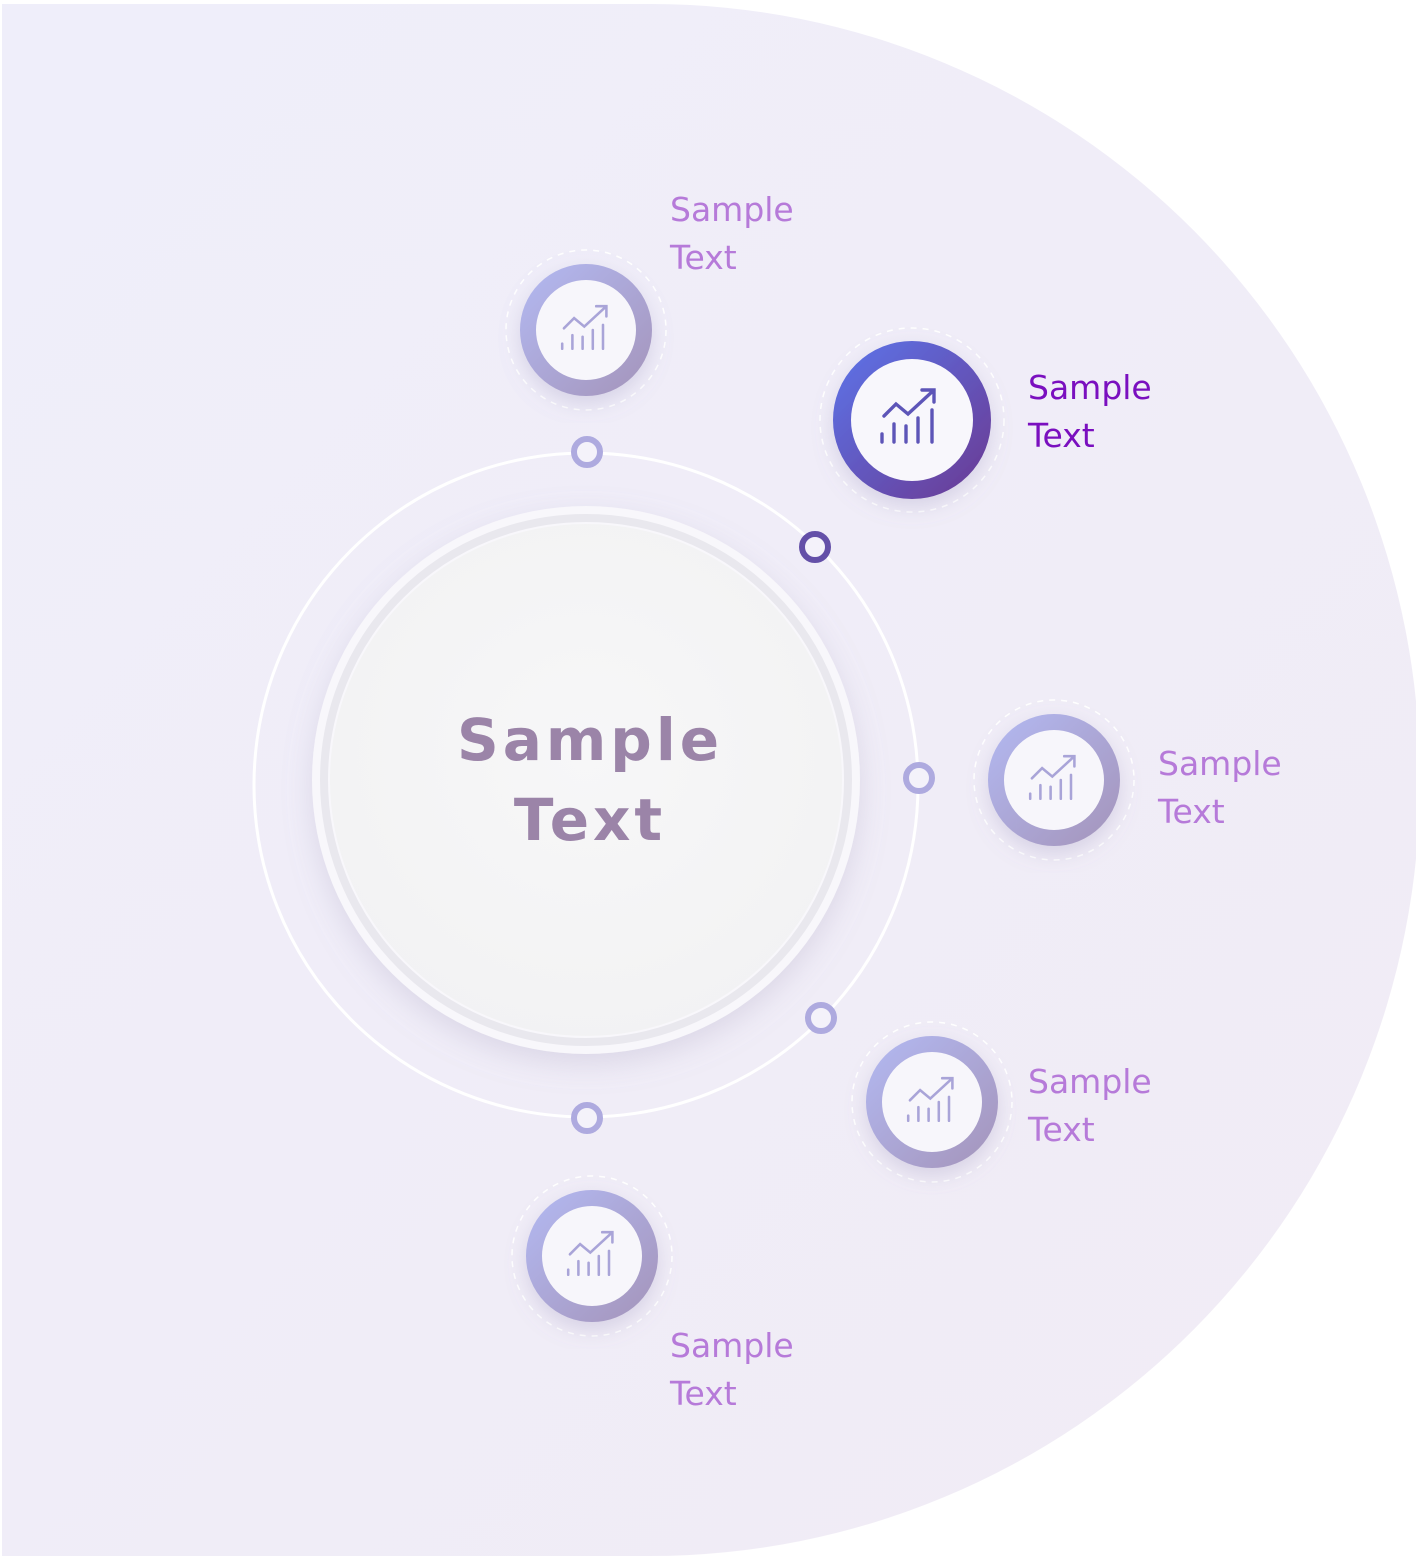 Image resolution: width=1416 pixels, height=1558 pixels. Describe the element at coordinates (1268, 788) in the screenshot. I see `node-3-label: Sample Text` at that location.